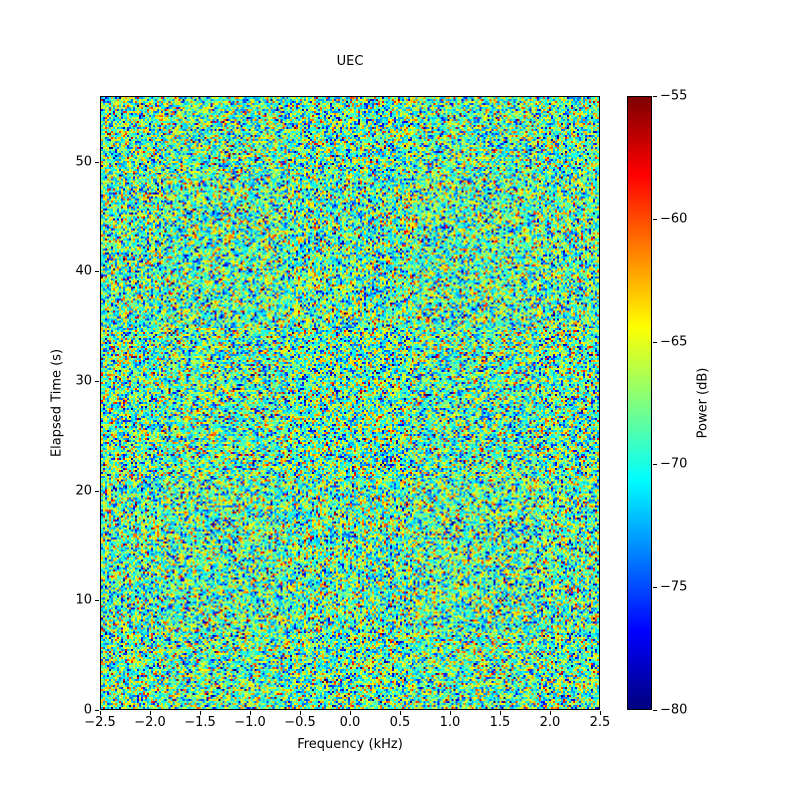 Image resolution: width=800 pixels, height=800 pixels. I want to click on x-tick-label: 0.5, so click(400, 722).